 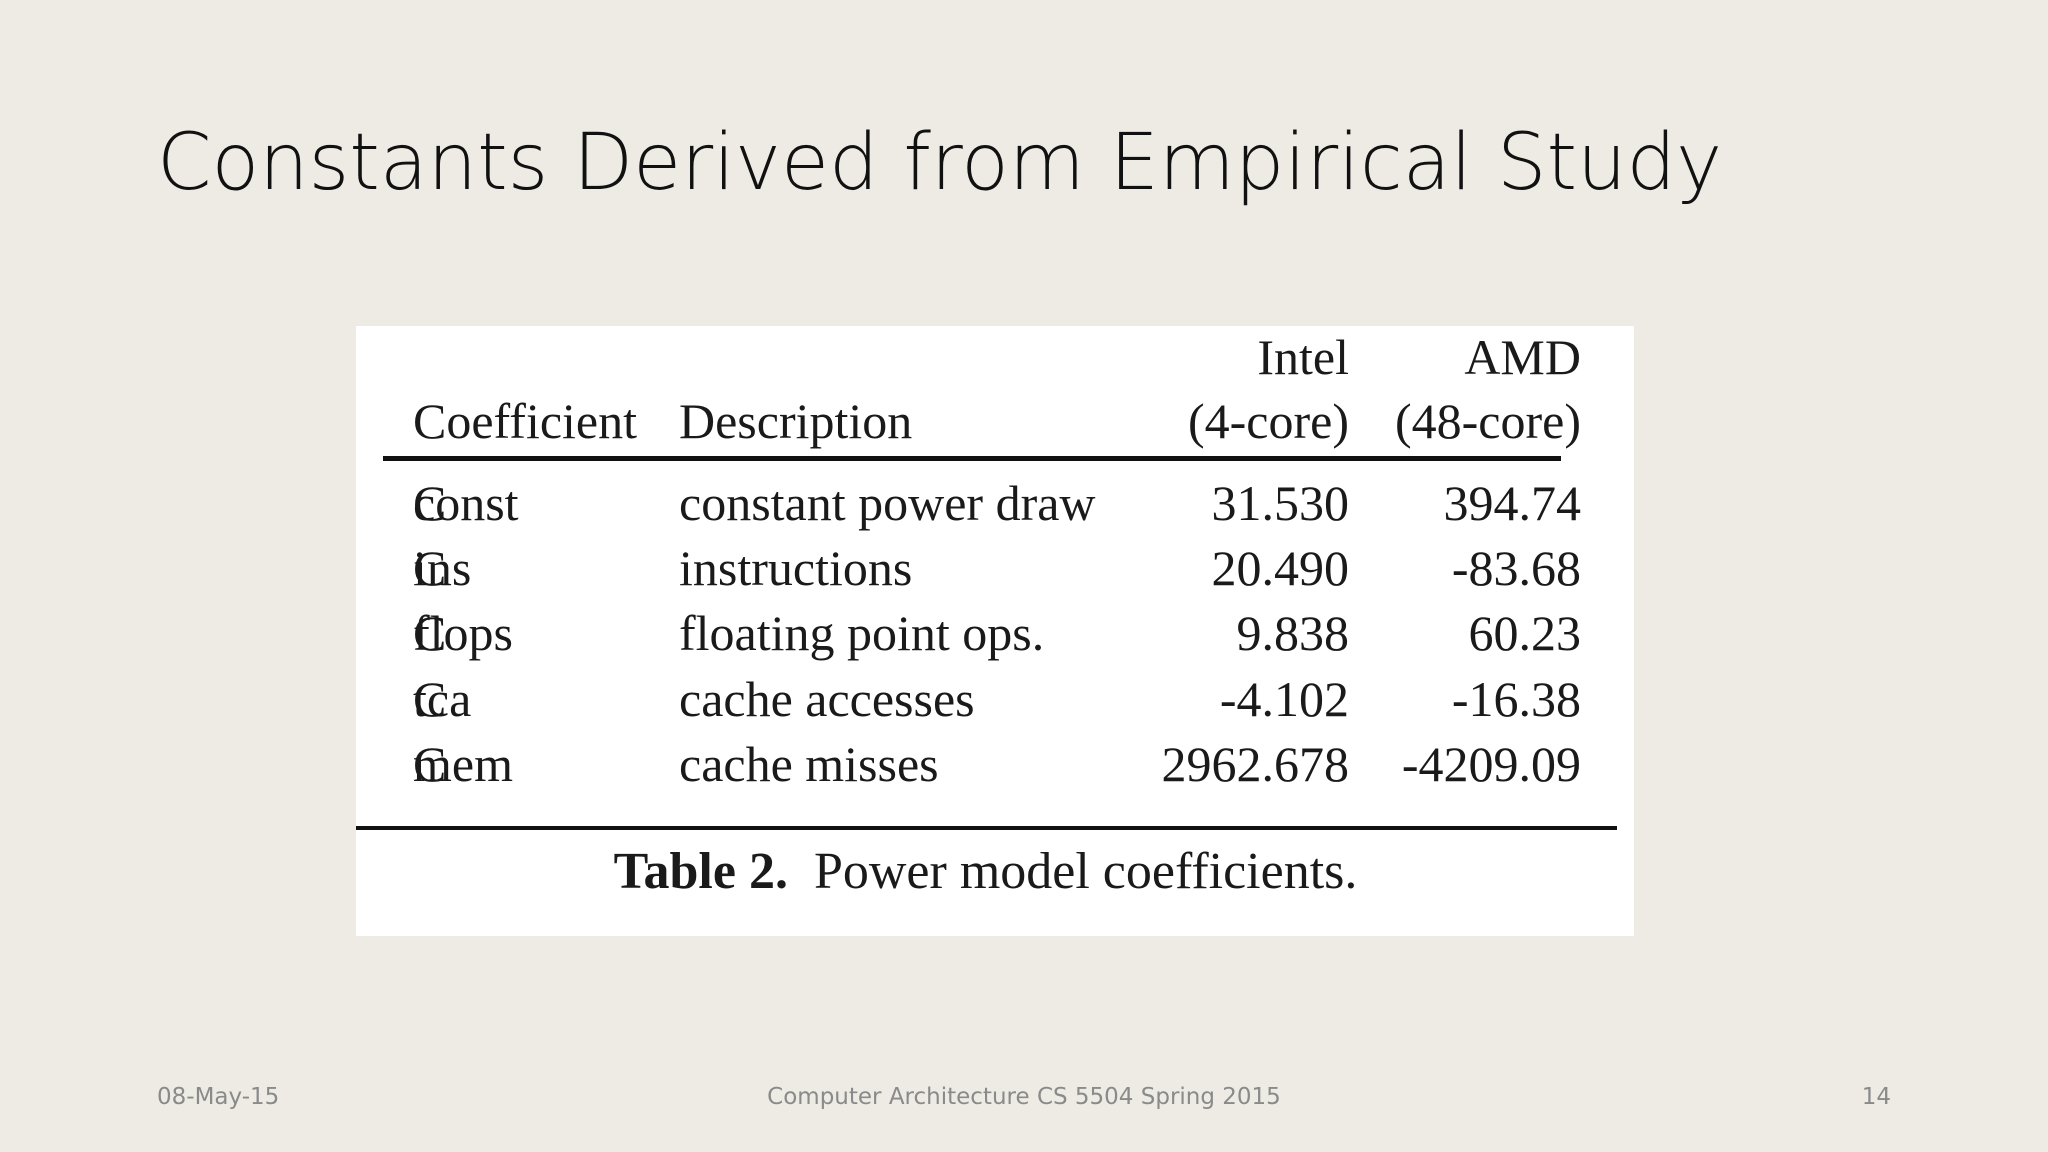 What do you see at coordinates (986, 828) in the screenshot?
I see `bottom-rule` at bounding box center [986, 828].